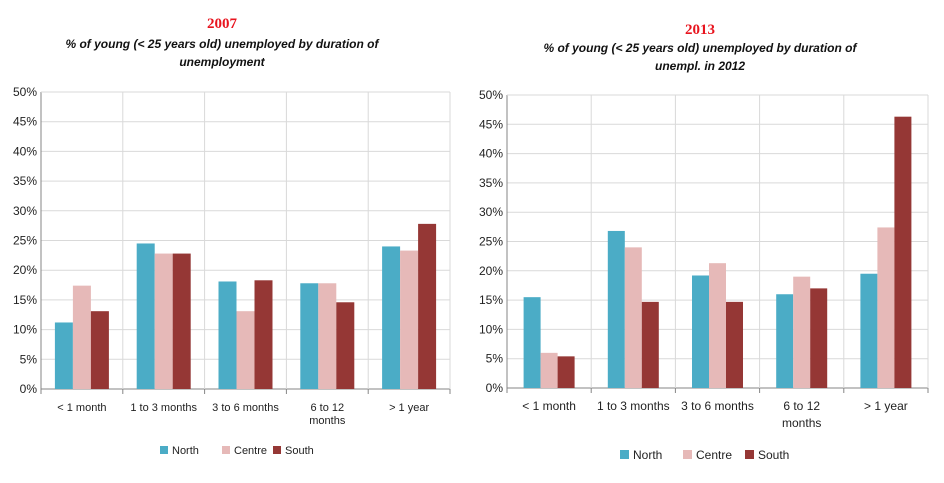 The width and height of the screenshot is (944, 483). What do you see at coordinates (222, 24) in the screenshot?
I see `chart-title: 2007` at bounding box center [222, 24].